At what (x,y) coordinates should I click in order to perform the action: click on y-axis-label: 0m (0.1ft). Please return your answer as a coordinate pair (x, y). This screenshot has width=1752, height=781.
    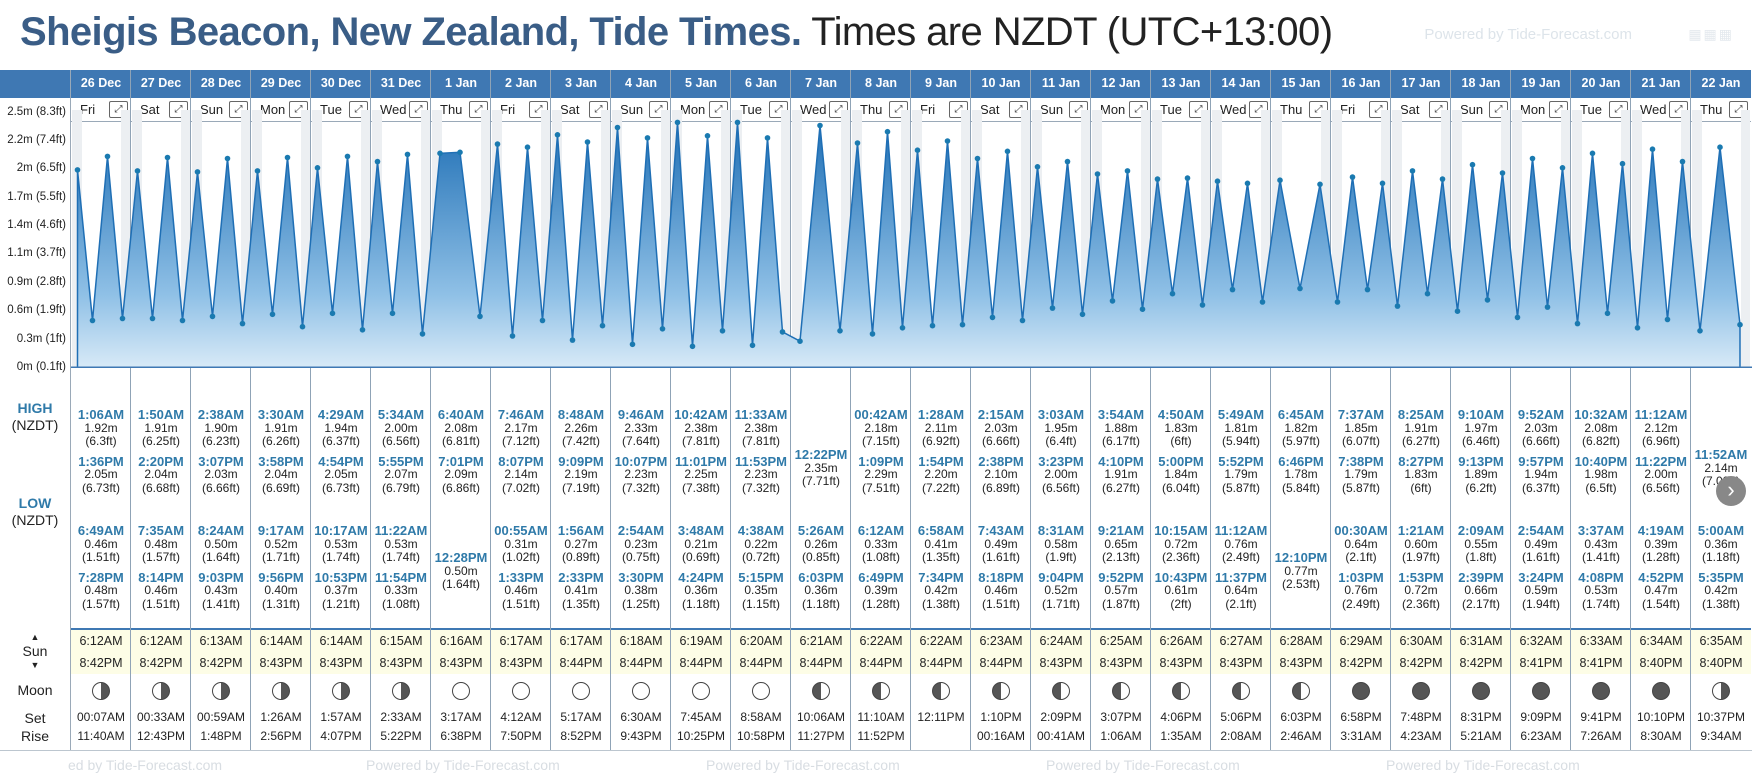
    Looking at the image, I should click on (41, 367).